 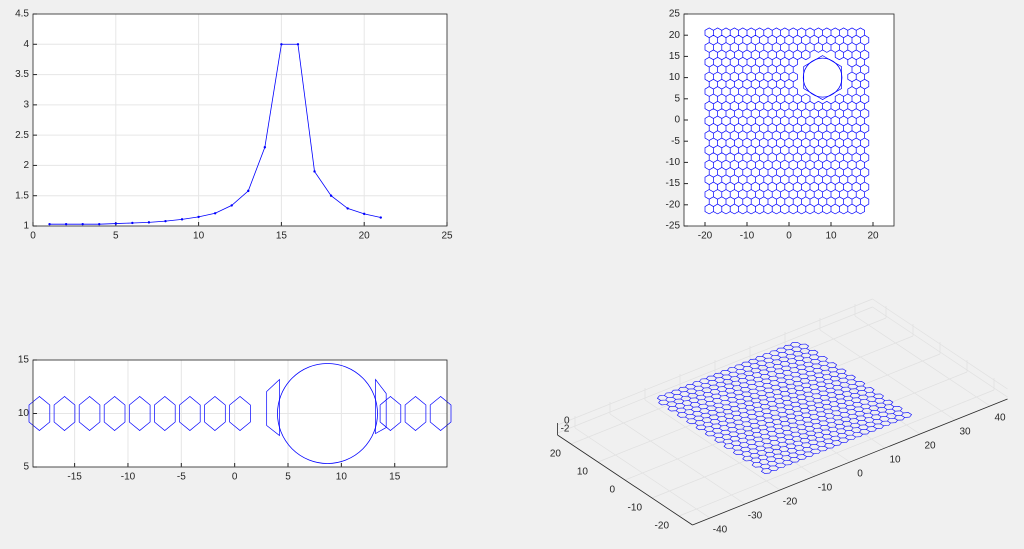 What do you see at coordinates (720, 530) in the screenshot?
I see `x-tick-label: -40` at bounding box center [720, 530].